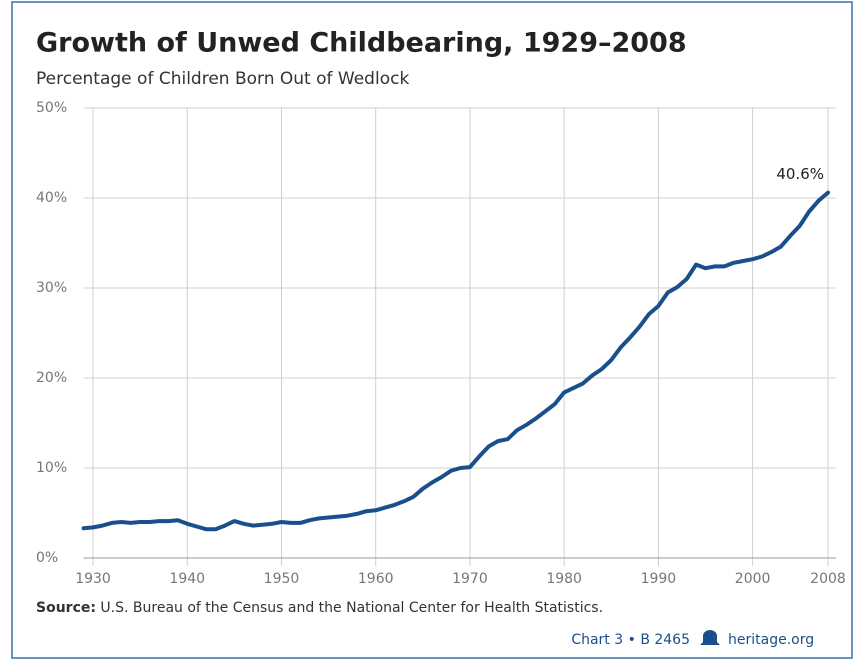 Image resolution: width=862 pixels, height=666 pixels. What do you see at coordinates (564, 579) in the screenshot?
I see `x-tick-label: 1980` at bounding box center [564, 579].